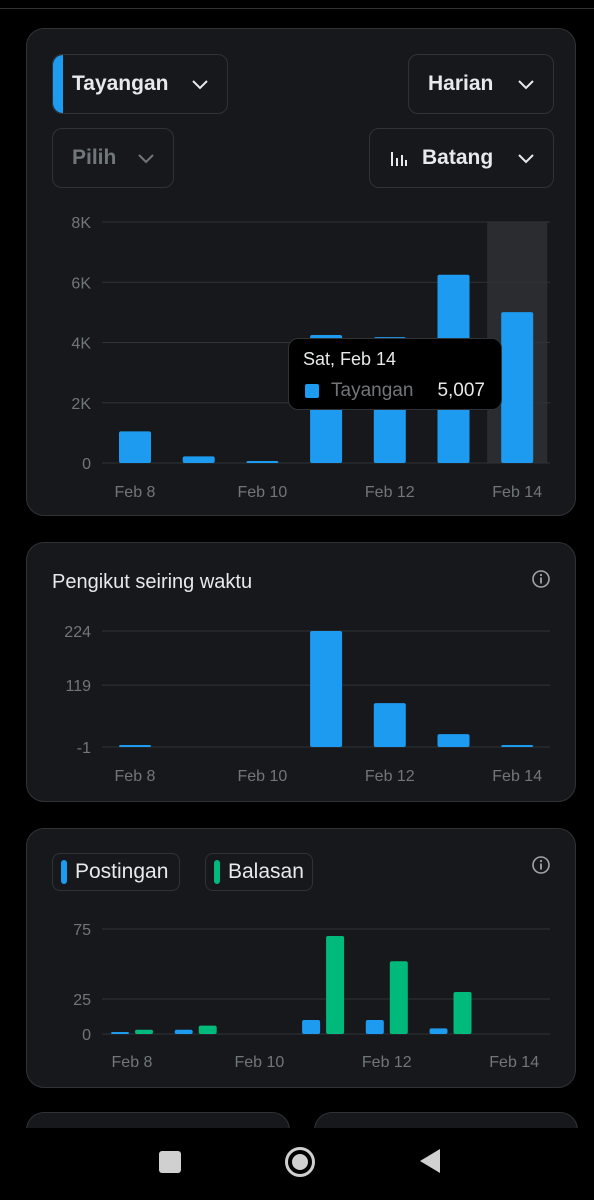 Image resolution: width=594 pixels, height=1200 pixels. Describe the element at coordinates (152, 582) in the screenshot. I see `card-title: Pengikut seiring waktu` at that location.